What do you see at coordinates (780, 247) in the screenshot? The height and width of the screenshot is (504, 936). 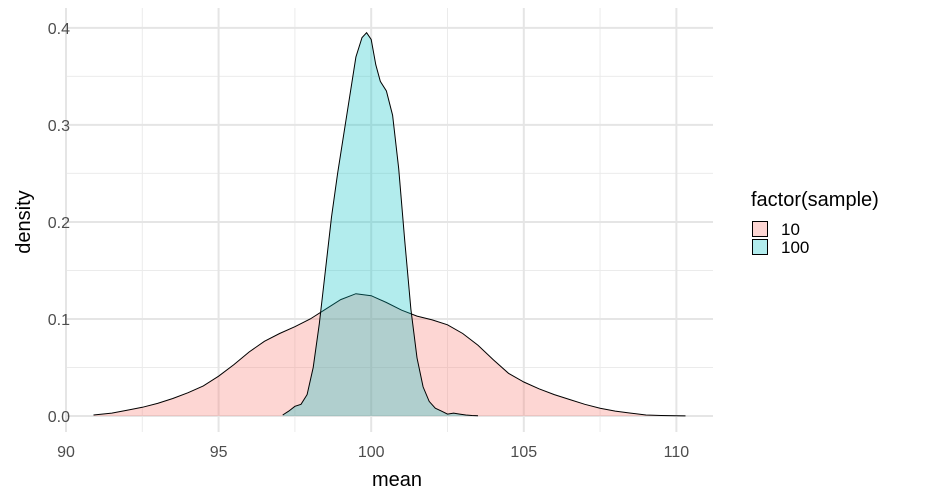 I see `legend-item-100: 100` at bounding box center [780, 247].